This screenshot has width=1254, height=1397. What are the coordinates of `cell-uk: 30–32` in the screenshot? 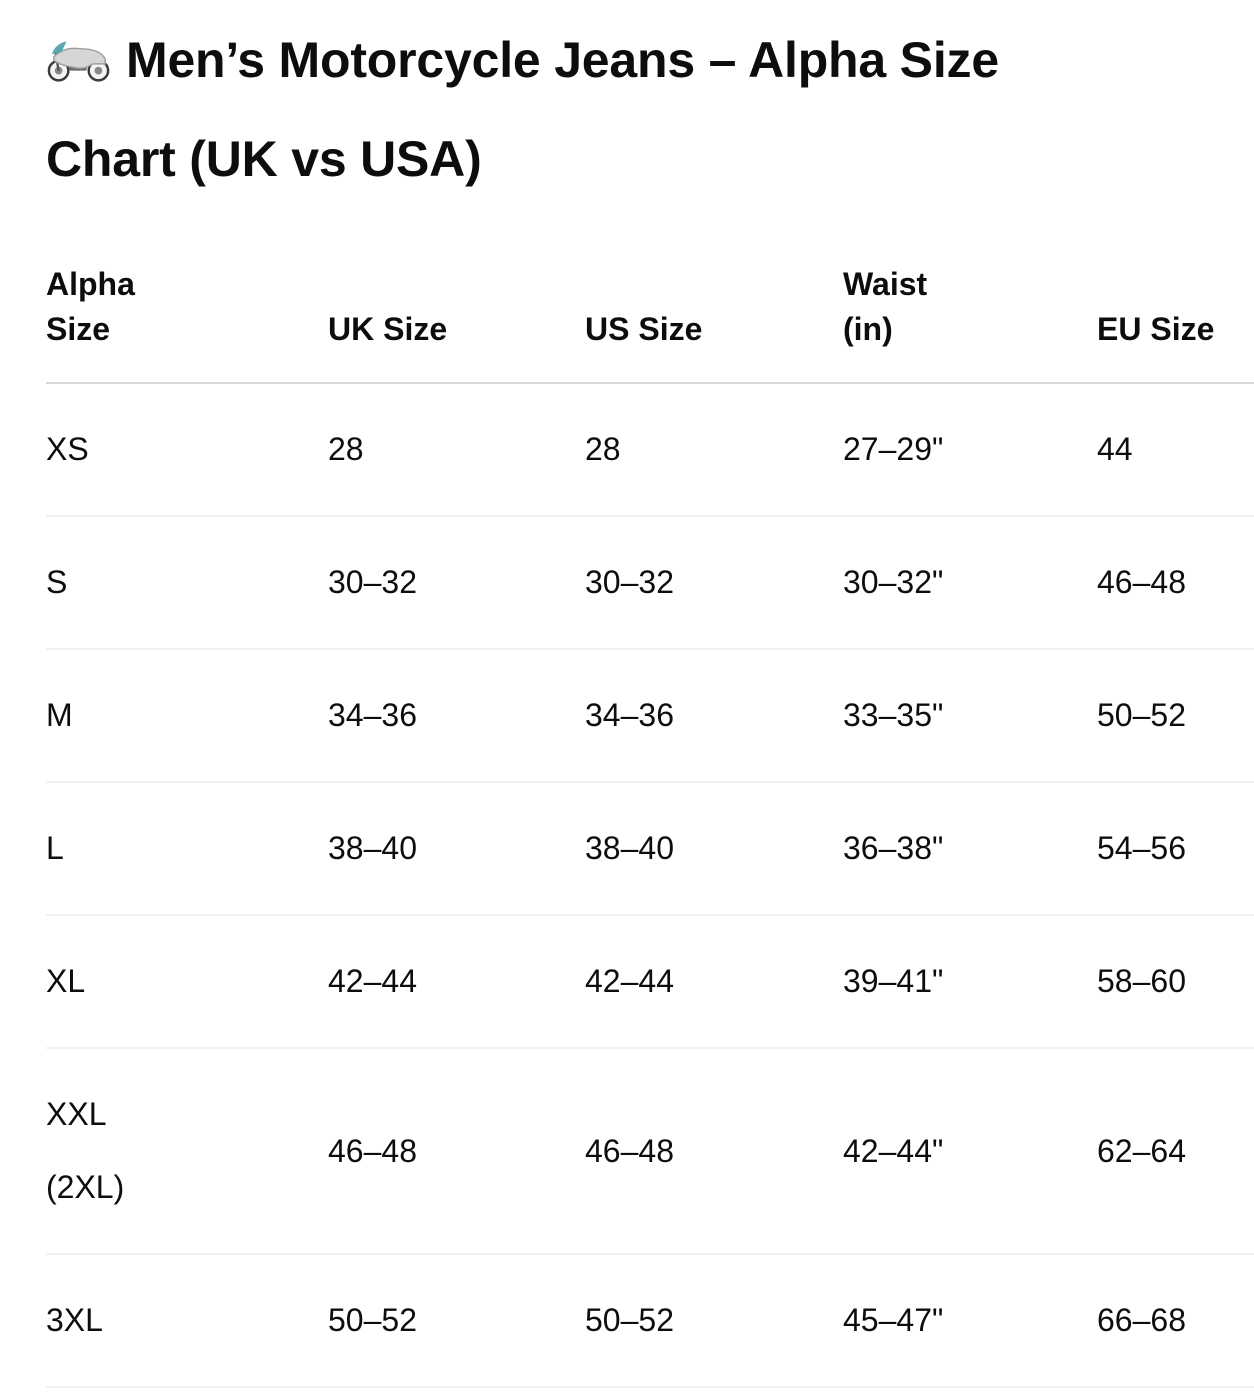 It's located at (456, 583).